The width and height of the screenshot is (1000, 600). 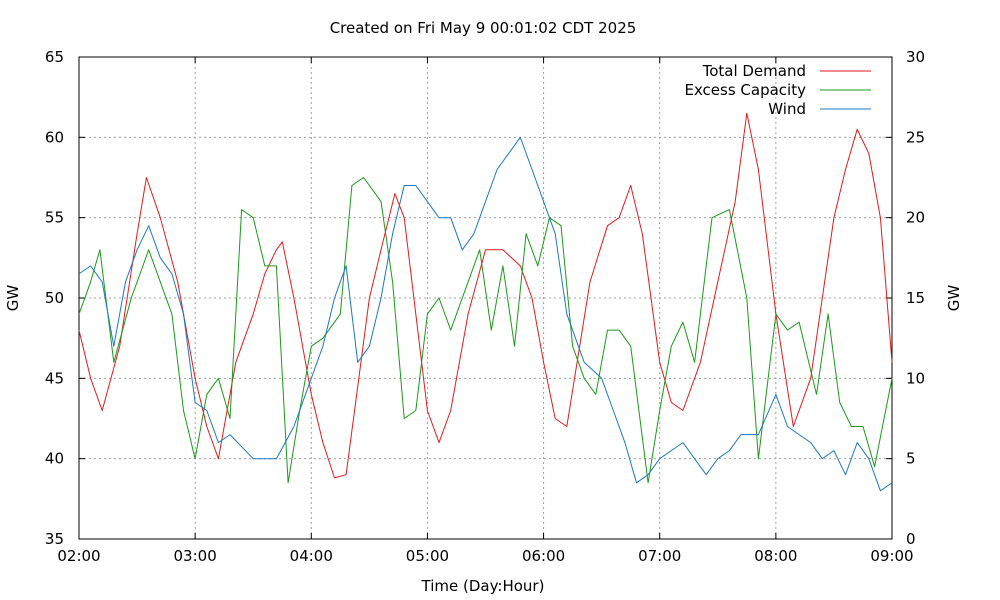 I want to click on legend-label-wind: Wind, so click(x=787, y=109).